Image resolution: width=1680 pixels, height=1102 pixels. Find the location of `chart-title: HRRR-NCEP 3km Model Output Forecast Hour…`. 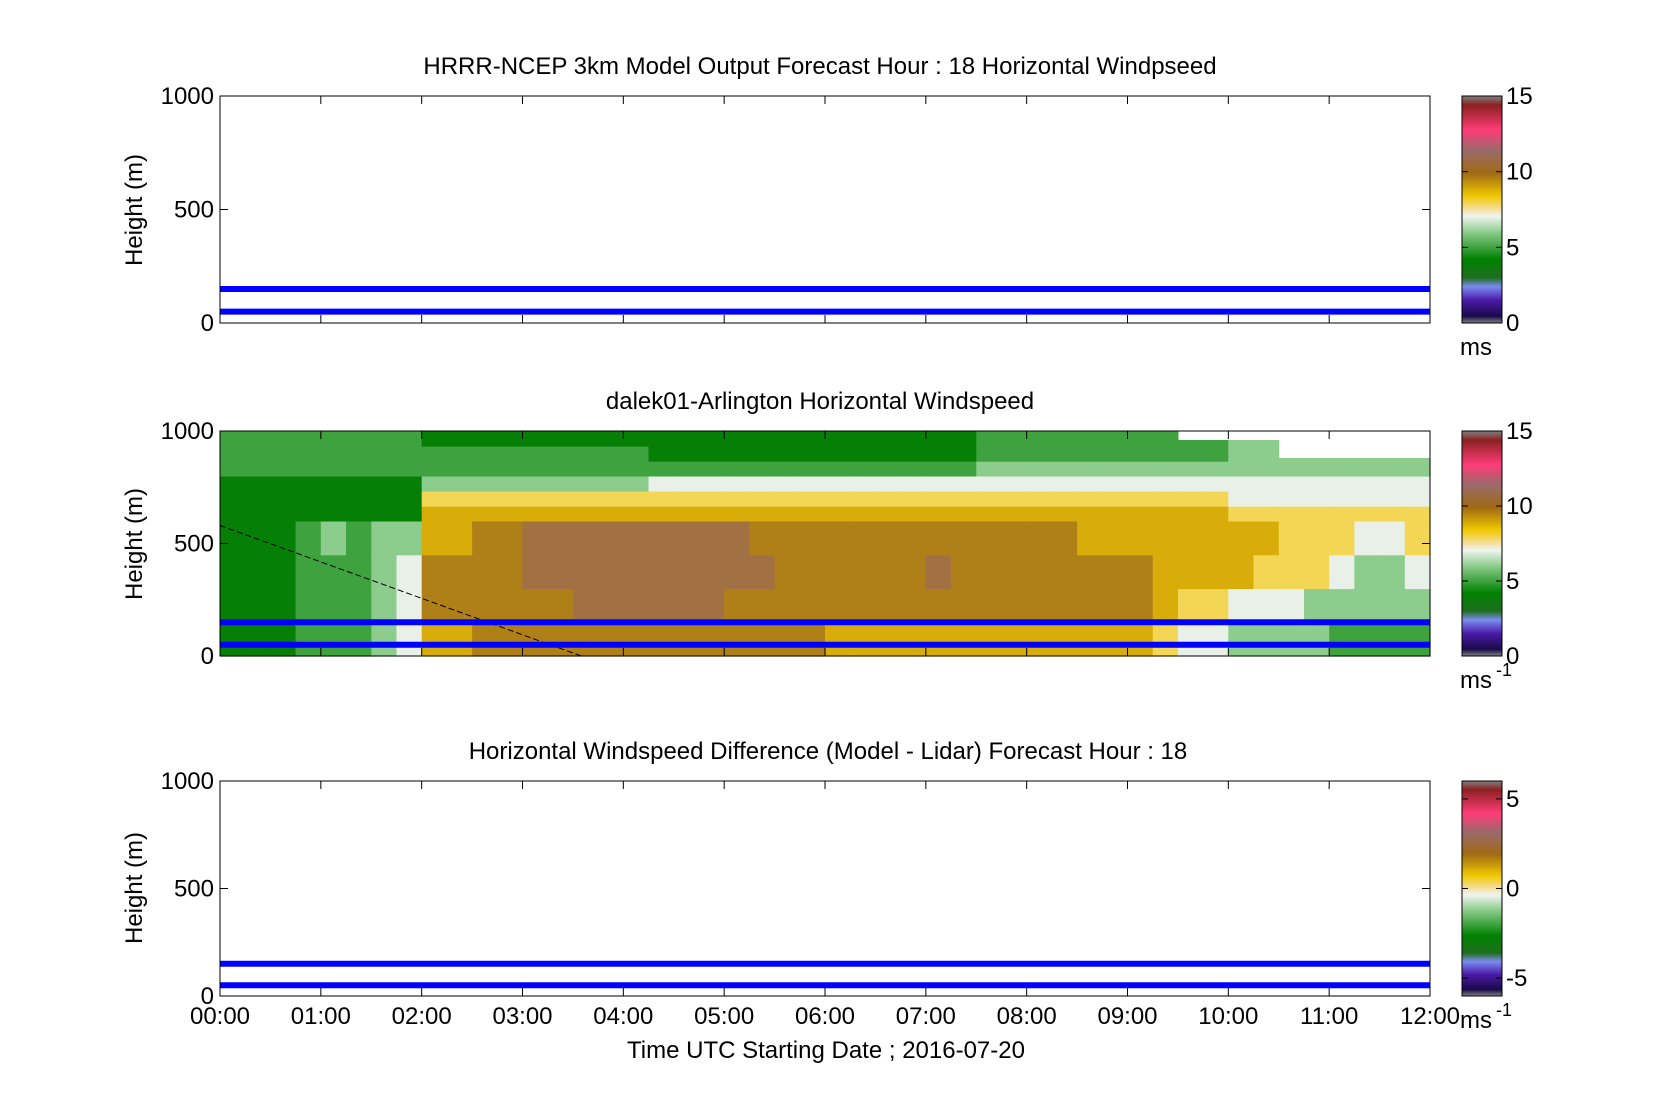

chart-title: HRRR-NCEP 3km Model Output Forecast Hour… is located at coordinates (819, 66).